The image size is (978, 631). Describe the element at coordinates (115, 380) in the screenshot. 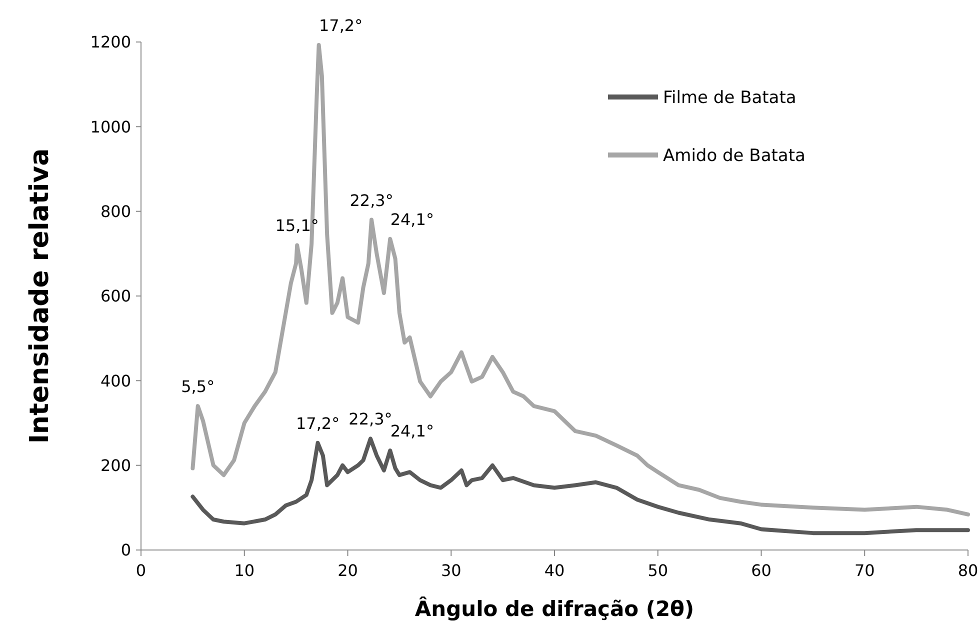

I see `y-tick-label: 400` at that location.